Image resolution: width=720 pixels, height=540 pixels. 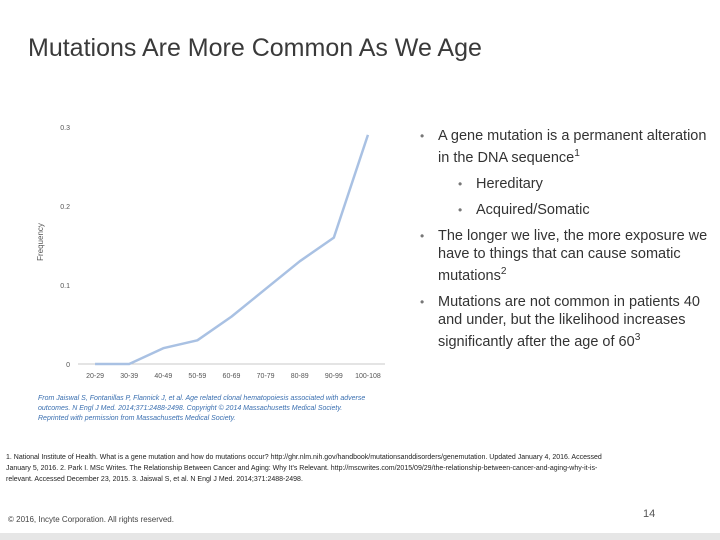 What do you see at coordinates (65, 128) in the screenshot?
I see `y-tick-label: 0.3` at bounding box center [65, 128].